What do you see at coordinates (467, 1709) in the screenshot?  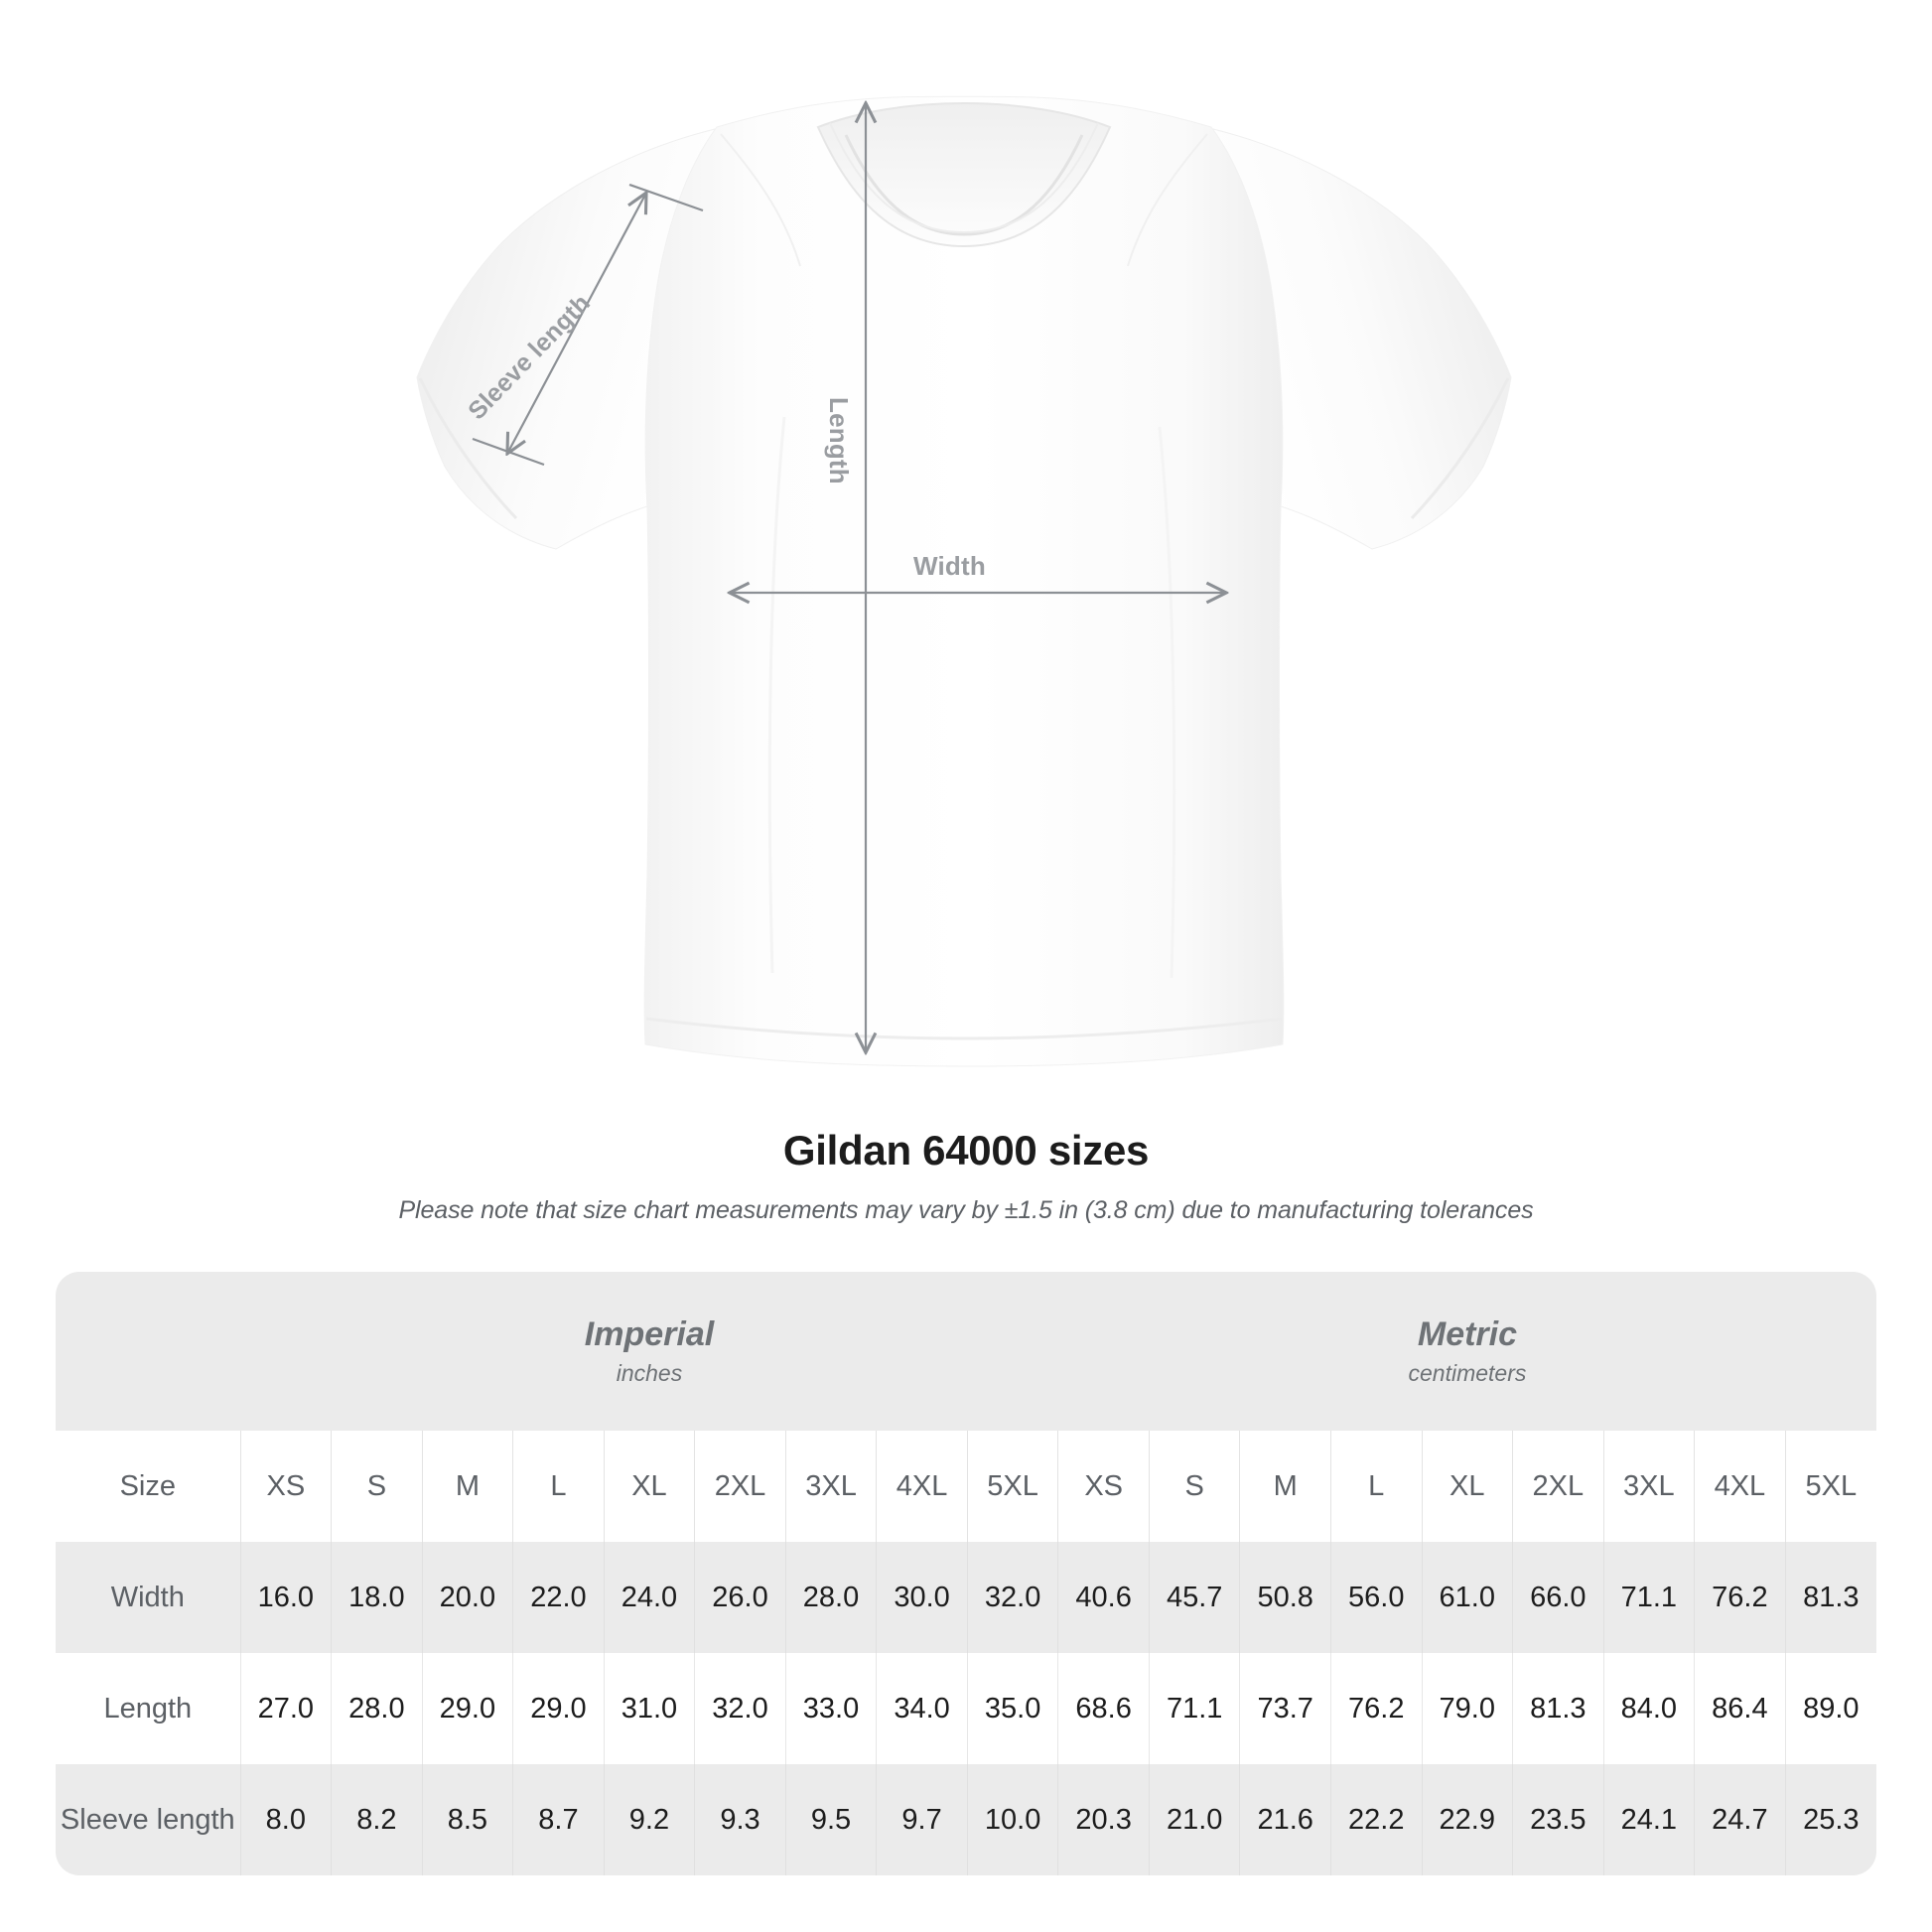 I see `cell-length-imperial-m: 29.0` at bounding box center [467, 1709].